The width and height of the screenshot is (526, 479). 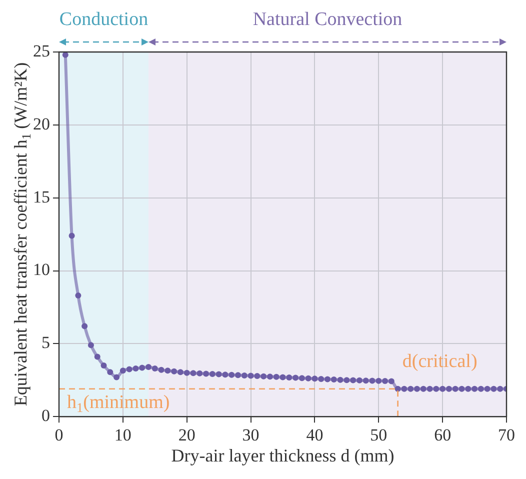 I want to click on y-tick-label: 5, so click(x=46, y=342).